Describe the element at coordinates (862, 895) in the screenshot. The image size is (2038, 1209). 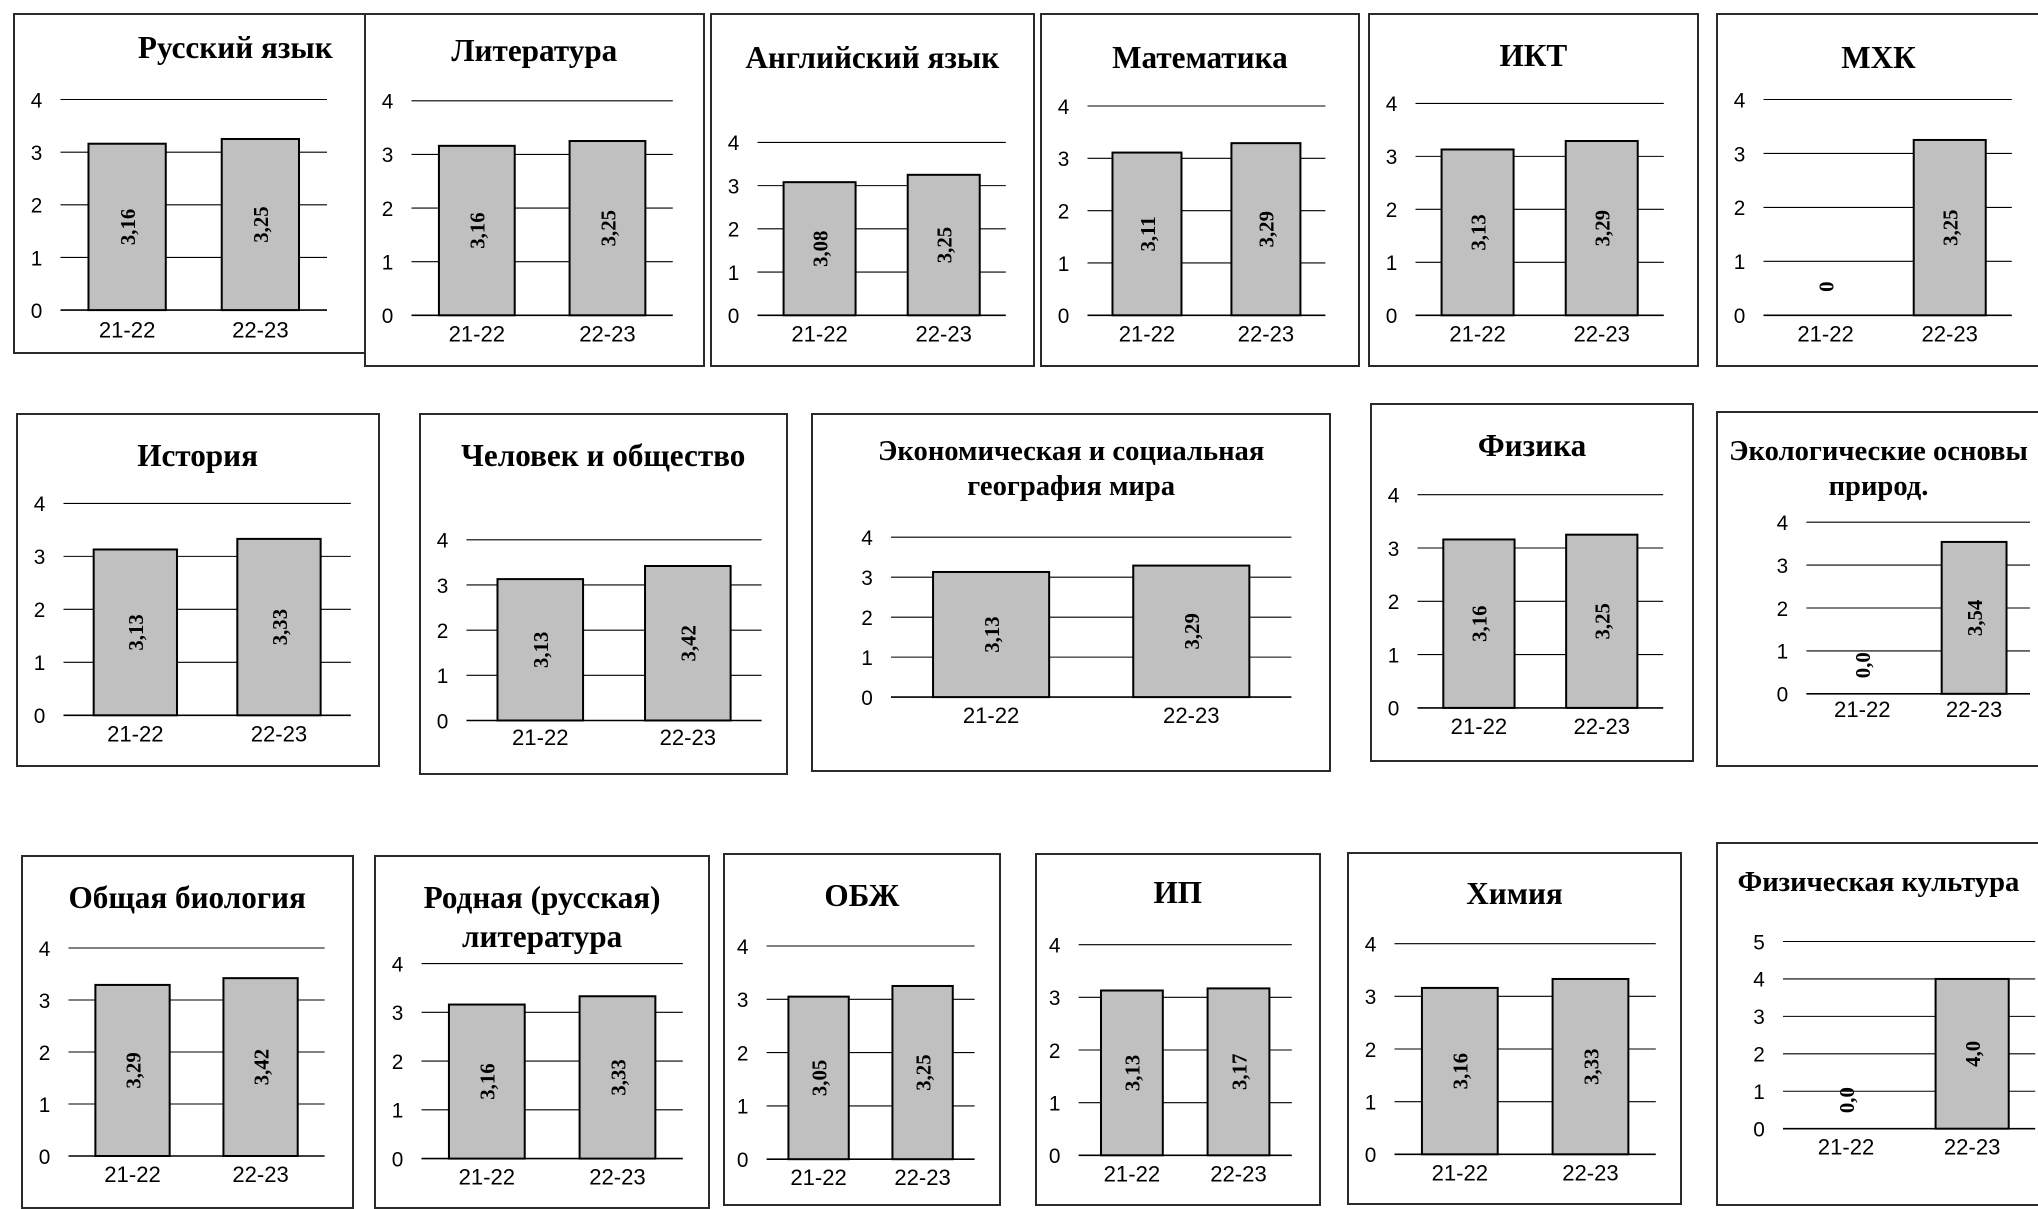
I see `chart-title: ОБЖ` at that location.